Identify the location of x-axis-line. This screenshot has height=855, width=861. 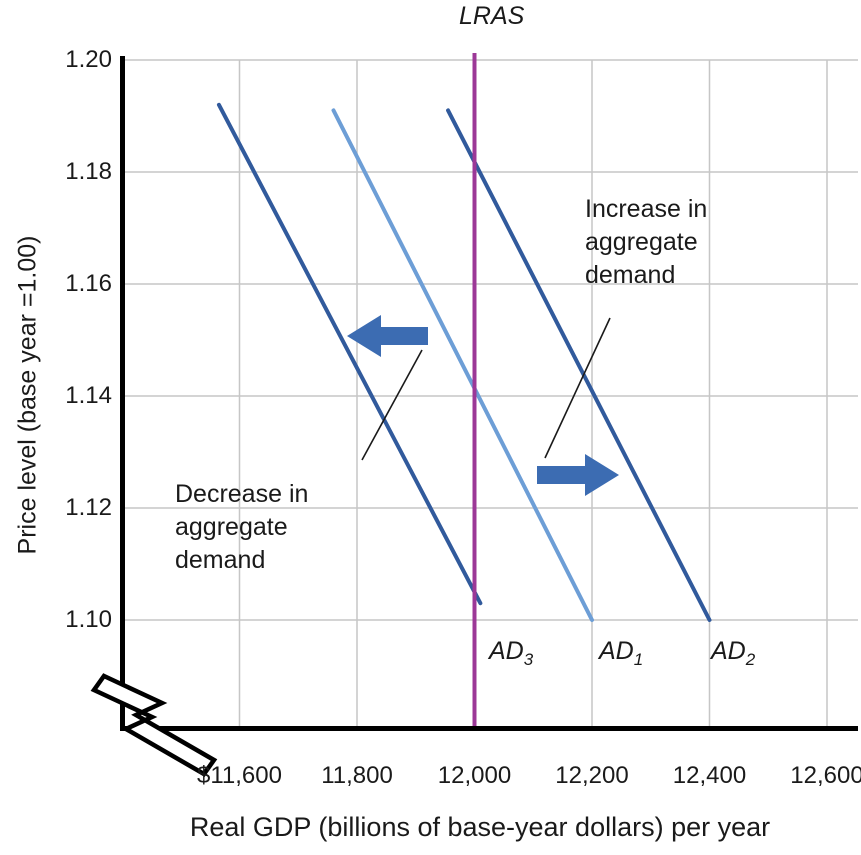
(489, 728).